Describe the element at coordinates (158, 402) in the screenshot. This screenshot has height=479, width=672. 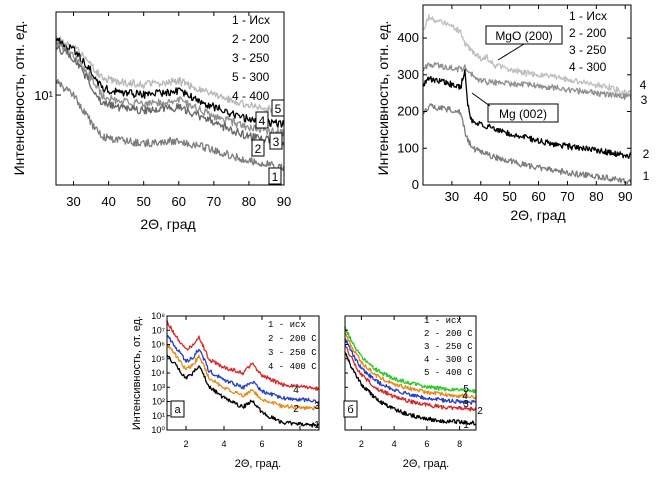
I see `y-tick-label: 10²` at that location.